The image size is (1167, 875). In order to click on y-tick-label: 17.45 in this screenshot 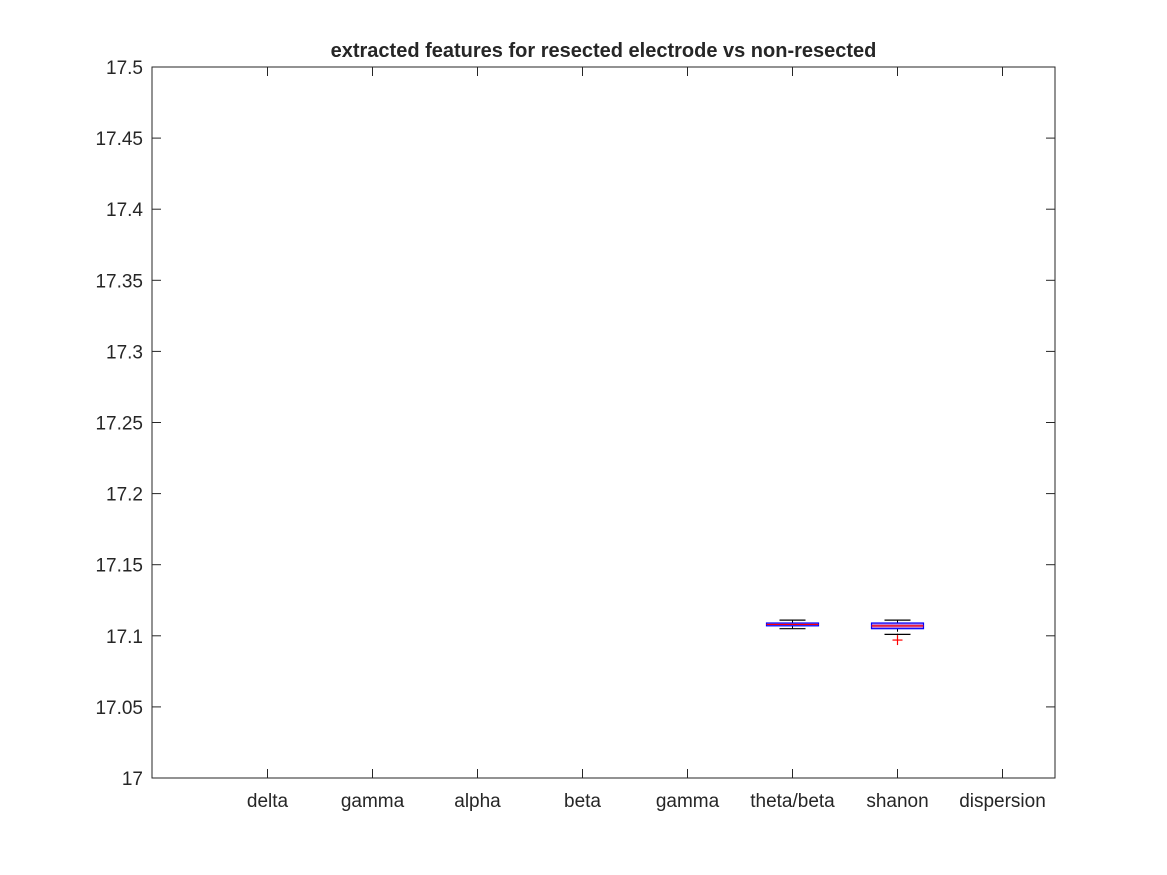, I will do `click(119, 139)`.